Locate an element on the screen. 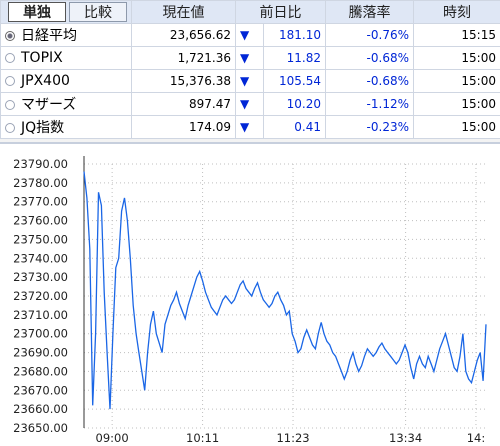 The width and height of the screenshot is (500, 446). time-cell: 15:15 is located at coordinates (457, 35).